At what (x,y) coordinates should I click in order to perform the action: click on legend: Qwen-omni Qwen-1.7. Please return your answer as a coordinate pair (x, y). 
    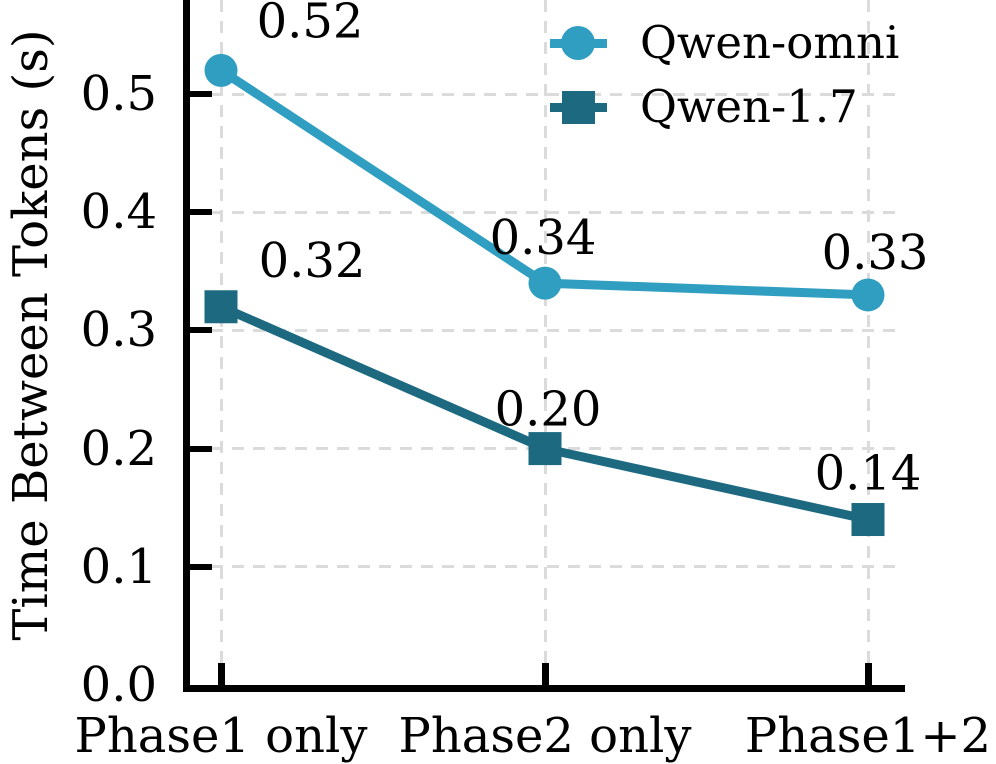
    Looking at the image, I should click on (724, 81).